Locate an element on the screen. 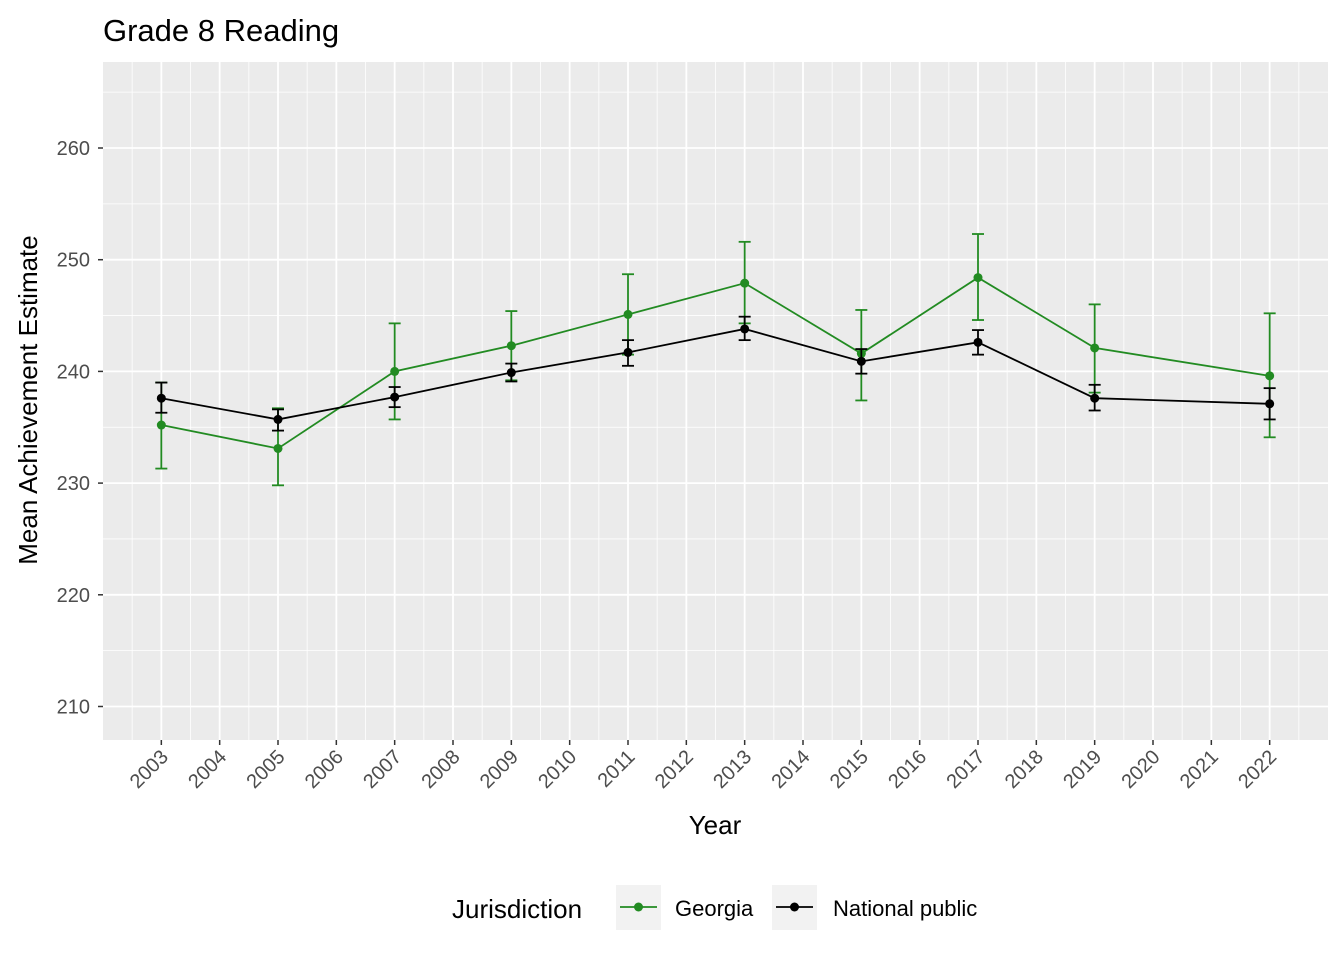 This screenshot has height=960, width=1344. legend-label: Georgia is located at coordinates (714, 908).